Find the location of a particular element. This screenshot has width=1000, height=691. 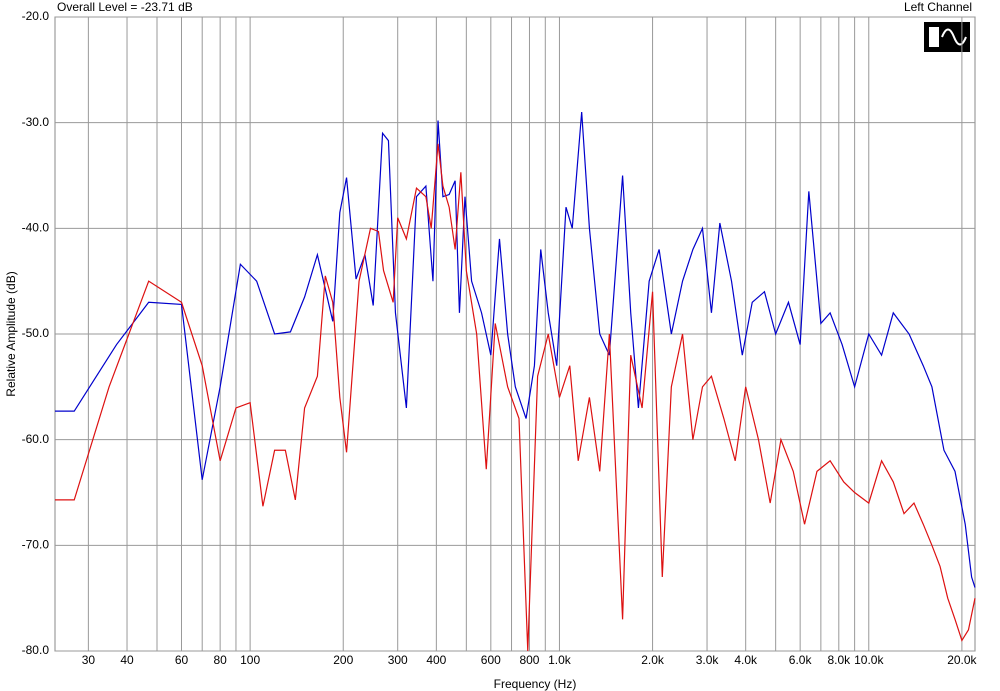

x-tick-label: 8.0k is located at coordinates (839, 660).